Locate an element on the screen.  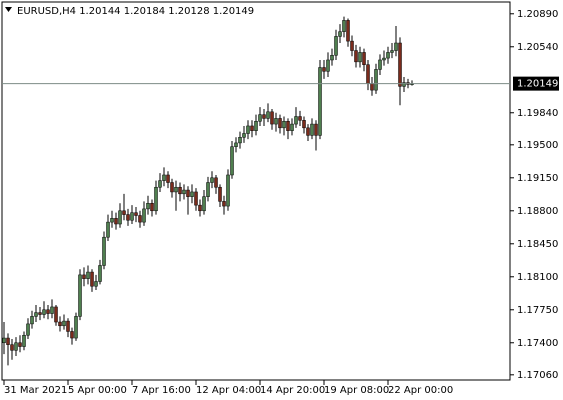
x-tick-label: 14 Apr 20:00 is located at coordinates (292, 390).